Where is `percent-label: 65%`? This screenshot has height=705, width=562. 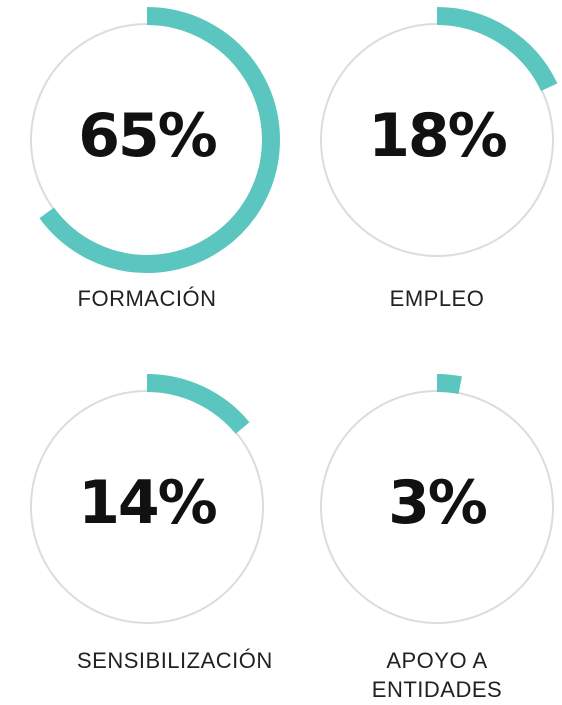 percent-label: 65% is located at coordinates (147, 136).